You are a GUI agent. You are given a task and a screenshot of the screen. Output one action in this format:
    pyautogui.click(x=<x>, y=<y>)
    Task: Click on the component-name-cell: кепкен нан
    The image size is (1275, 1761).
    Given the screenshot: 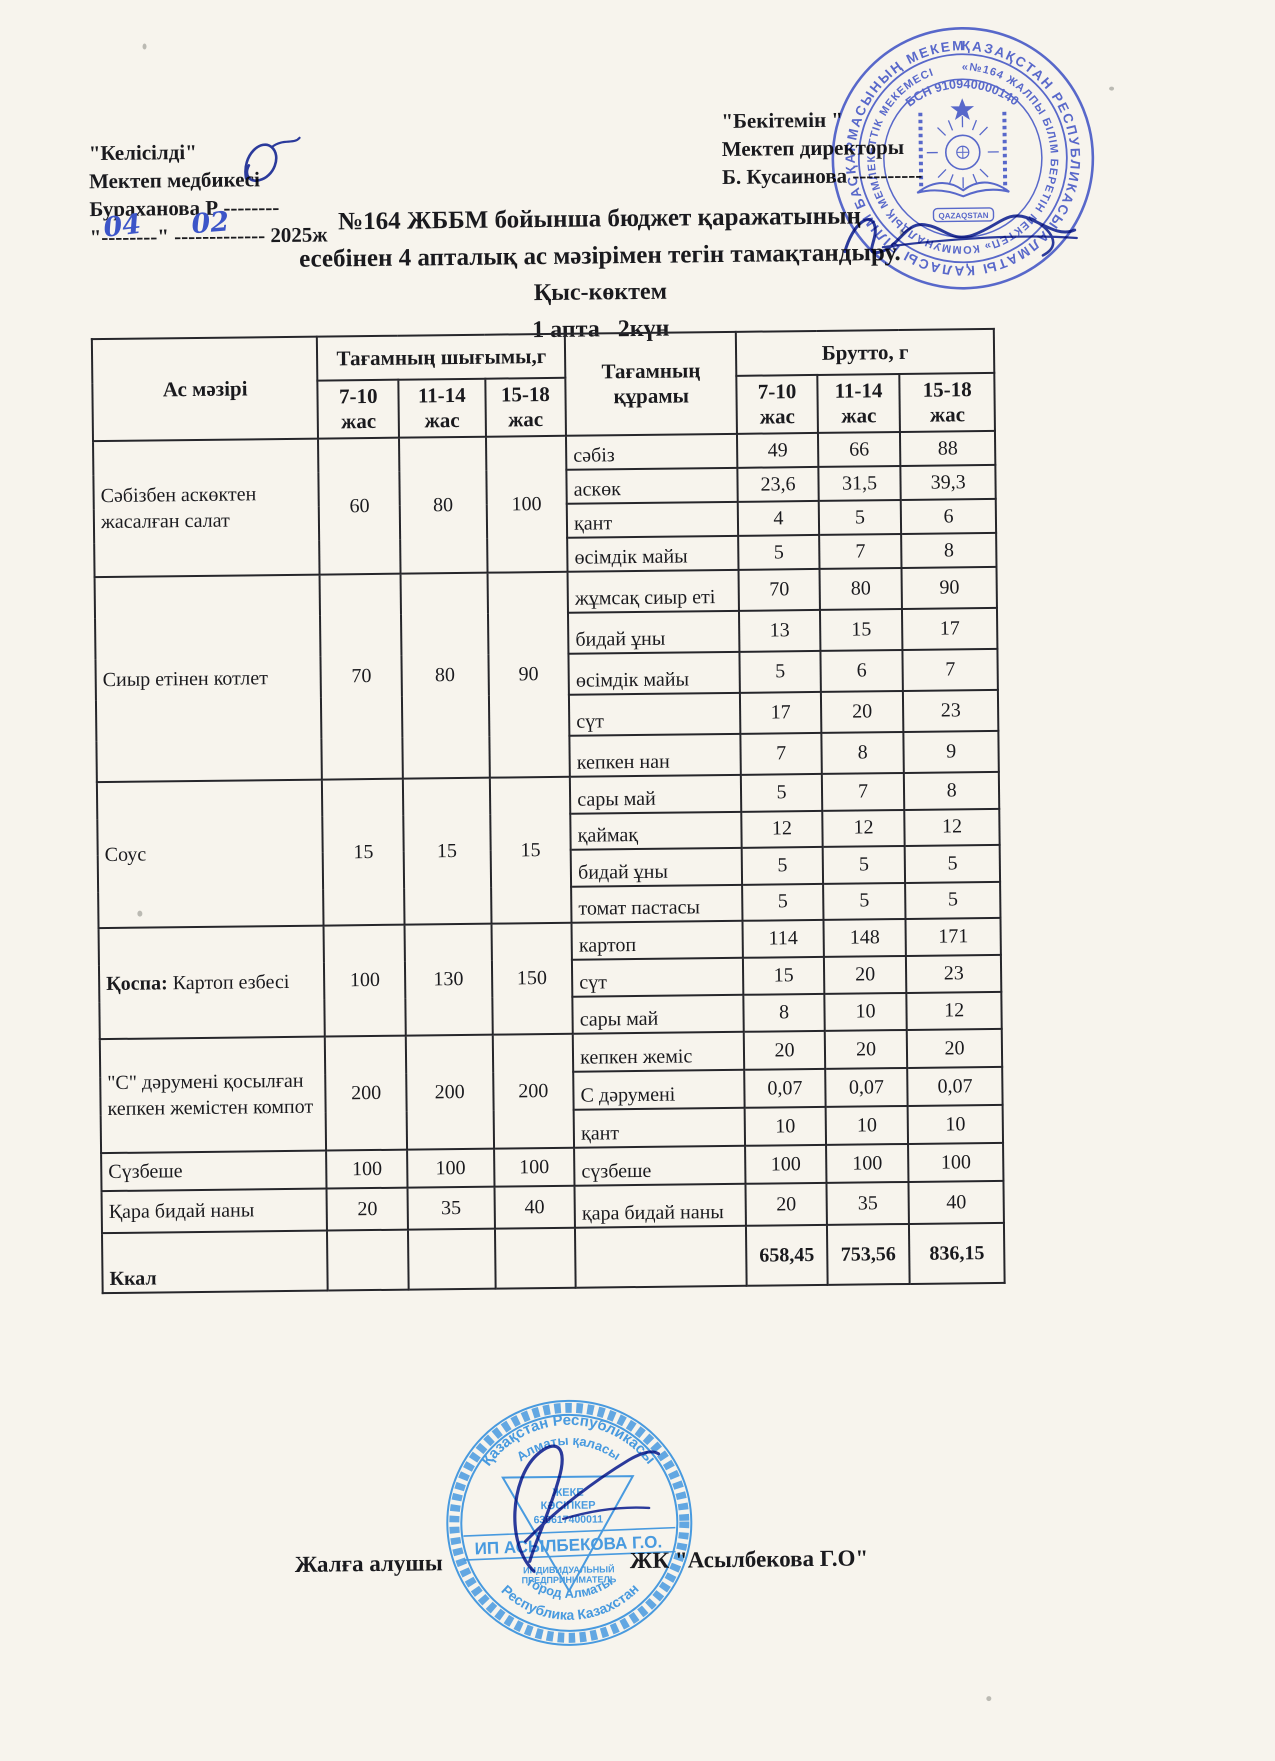 What is the action you would take?
    pyautogui.click(x=655, y=755)
    